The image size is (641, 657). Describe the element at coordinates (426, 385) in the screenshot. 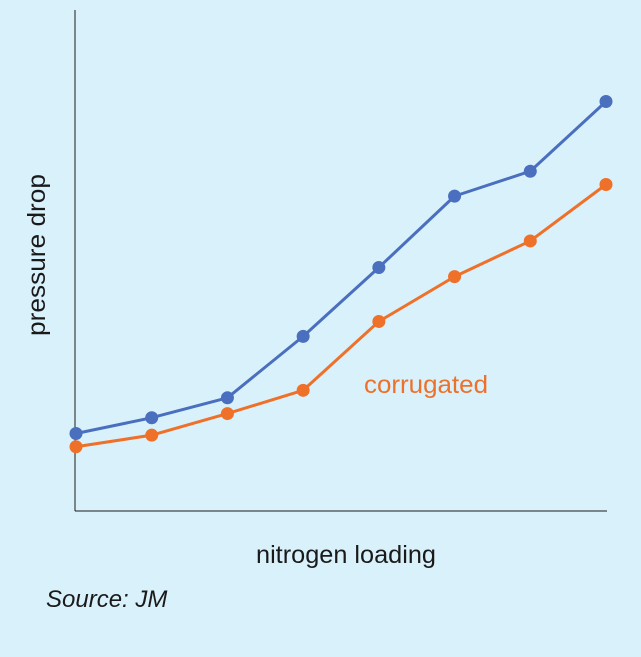

I see `series-label-corrugated: corrugated` at that location.